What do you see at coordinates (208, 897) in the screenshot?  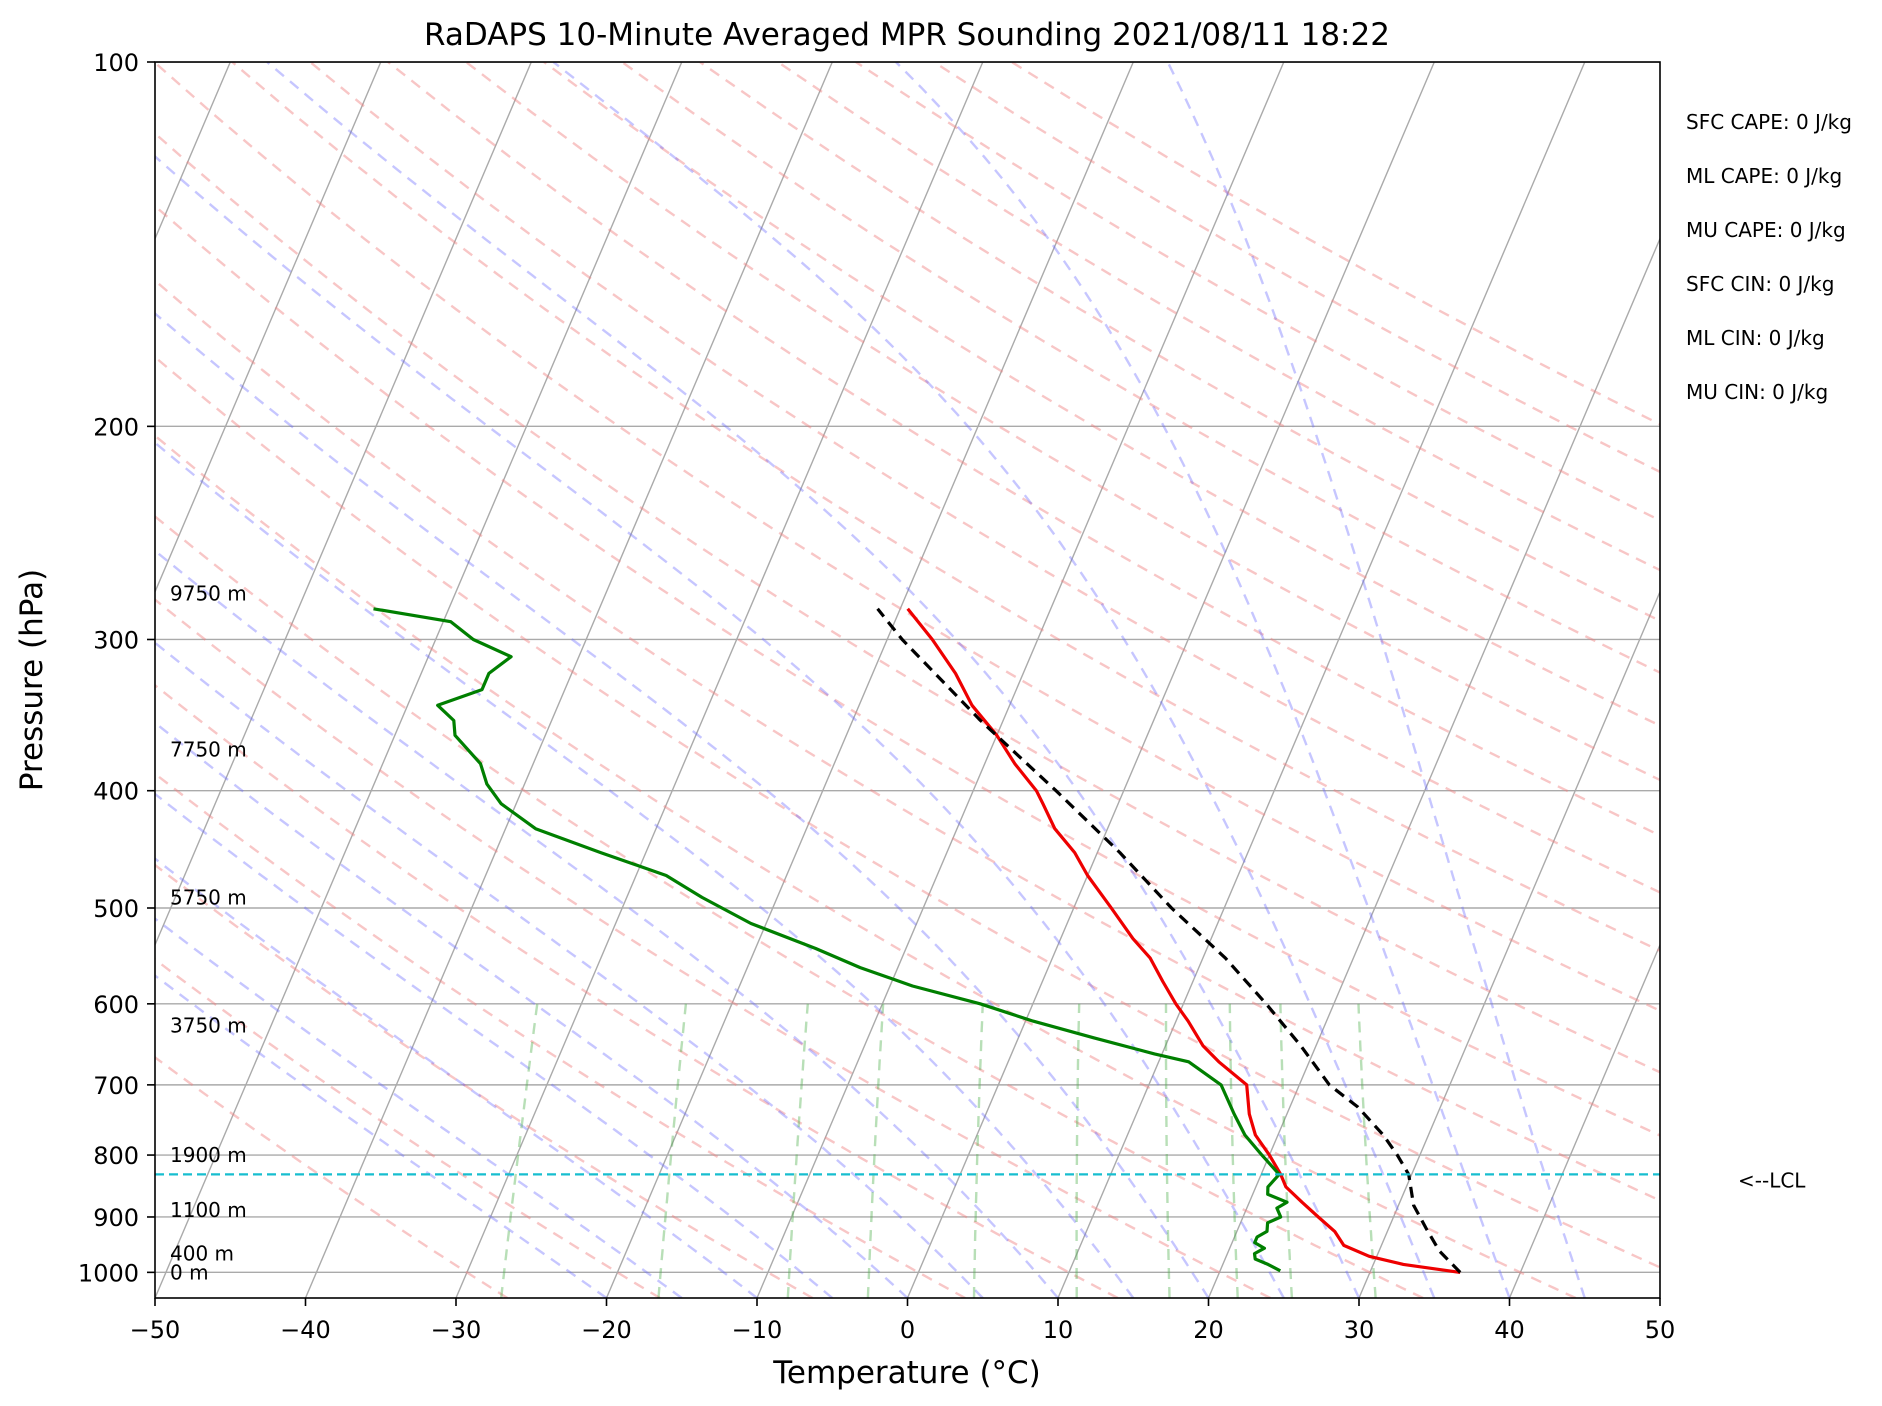 I see `height-label: 5750 m` at bounding box center [208, 897].